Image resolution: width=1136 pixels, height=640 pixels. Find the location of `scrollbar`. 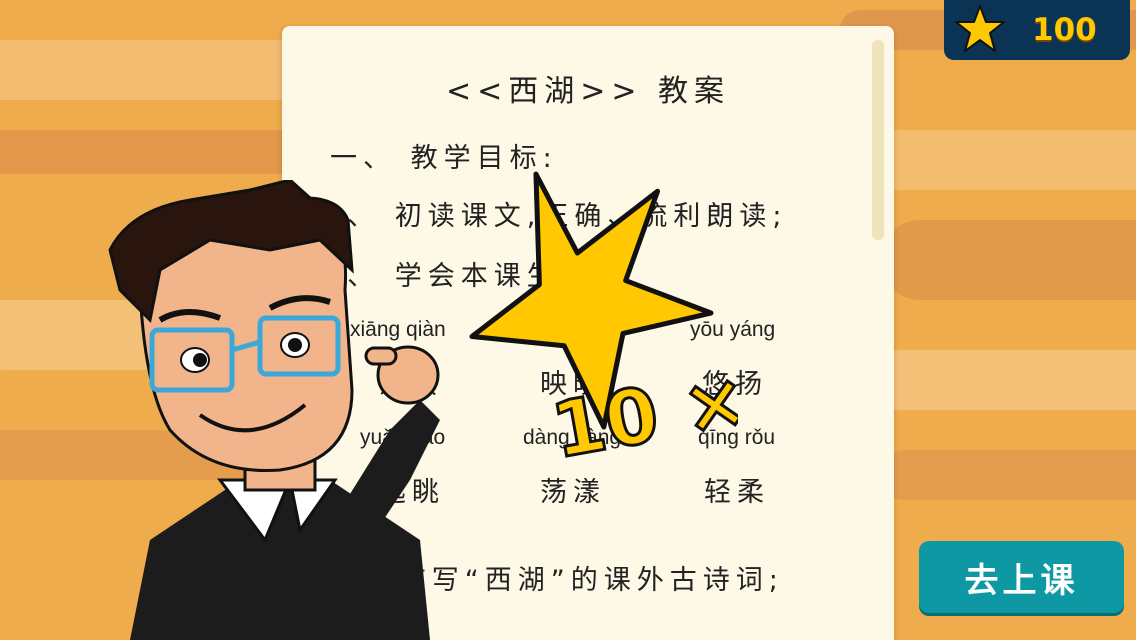

scrollbar is located at coordinates (878, 140).